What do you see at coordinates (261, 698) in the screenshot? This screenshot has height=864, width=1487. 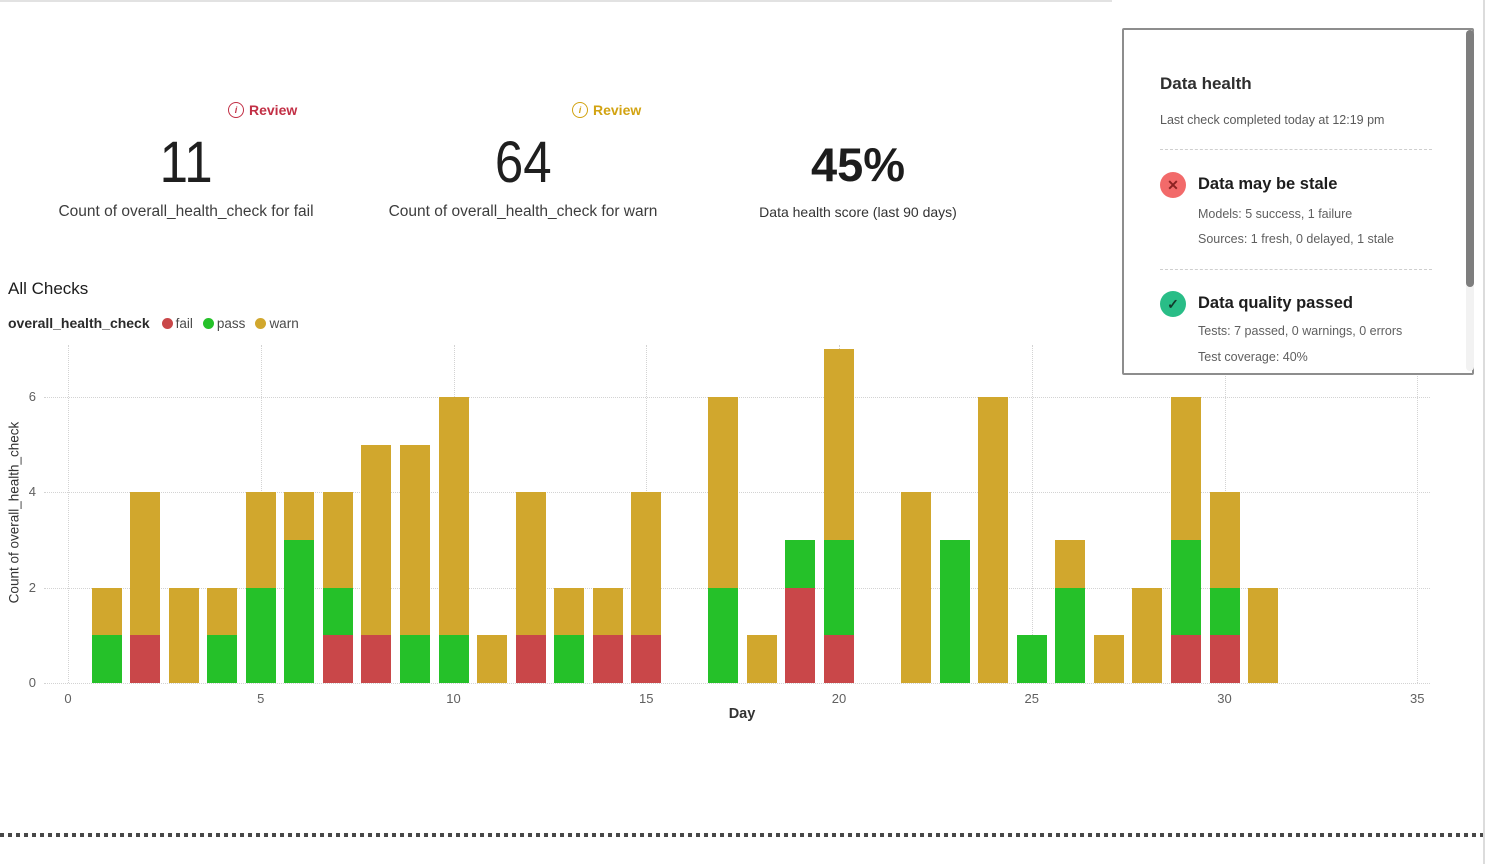 I see `x-tick-label: 5` at bounding box center [261, 698].